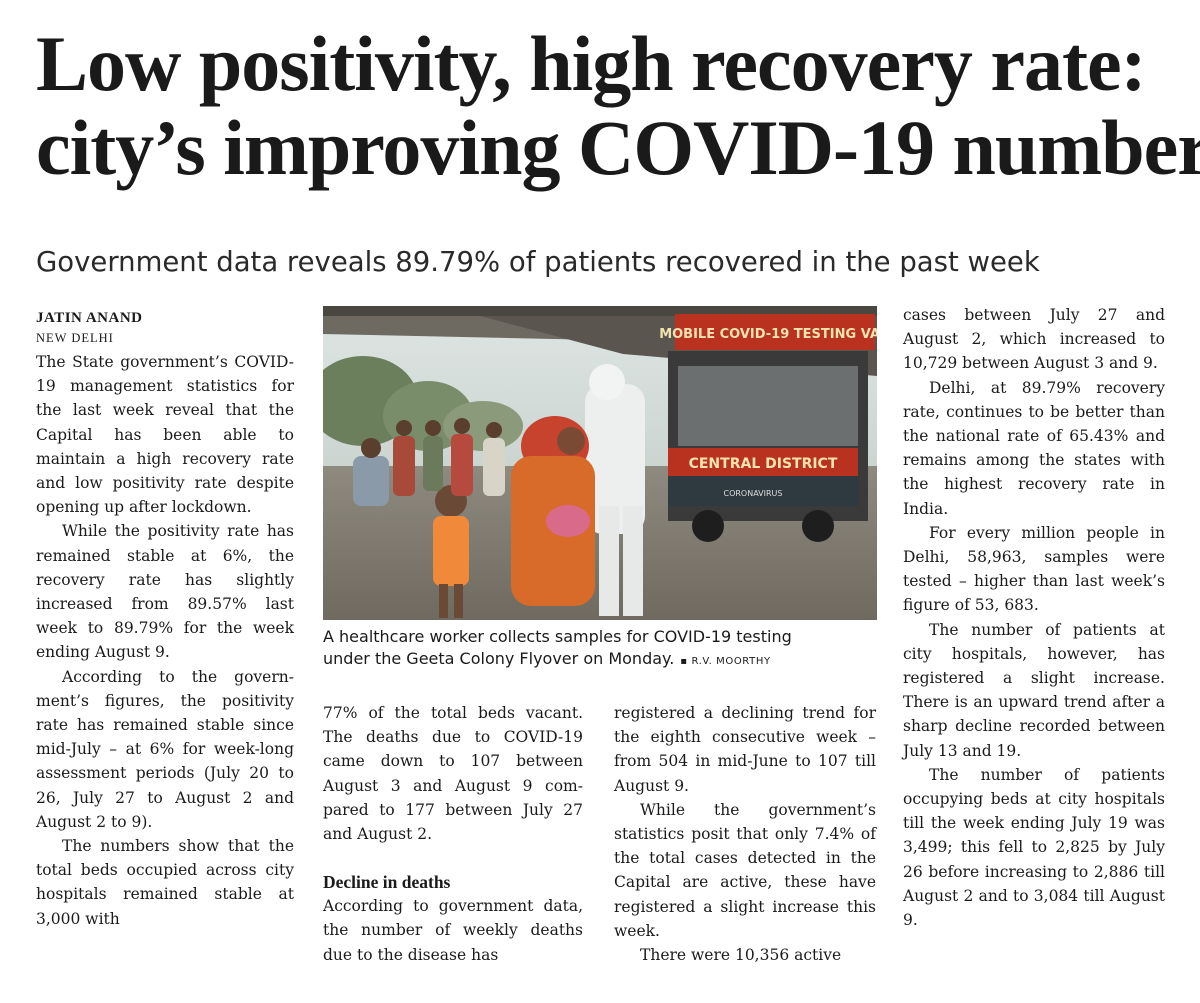 The width and height of the screenshot is (1200, 1003). I want to click on photo-credit: ▪ R.V. MOORTHY, so click(725, 661).